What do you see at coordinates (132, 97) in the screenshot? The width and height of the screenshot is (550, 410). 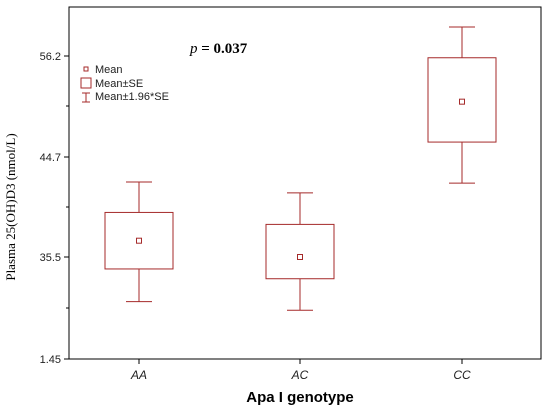 I see `legend-ci-label: Mean±1.96*SE` at bounding box center [132, 97].